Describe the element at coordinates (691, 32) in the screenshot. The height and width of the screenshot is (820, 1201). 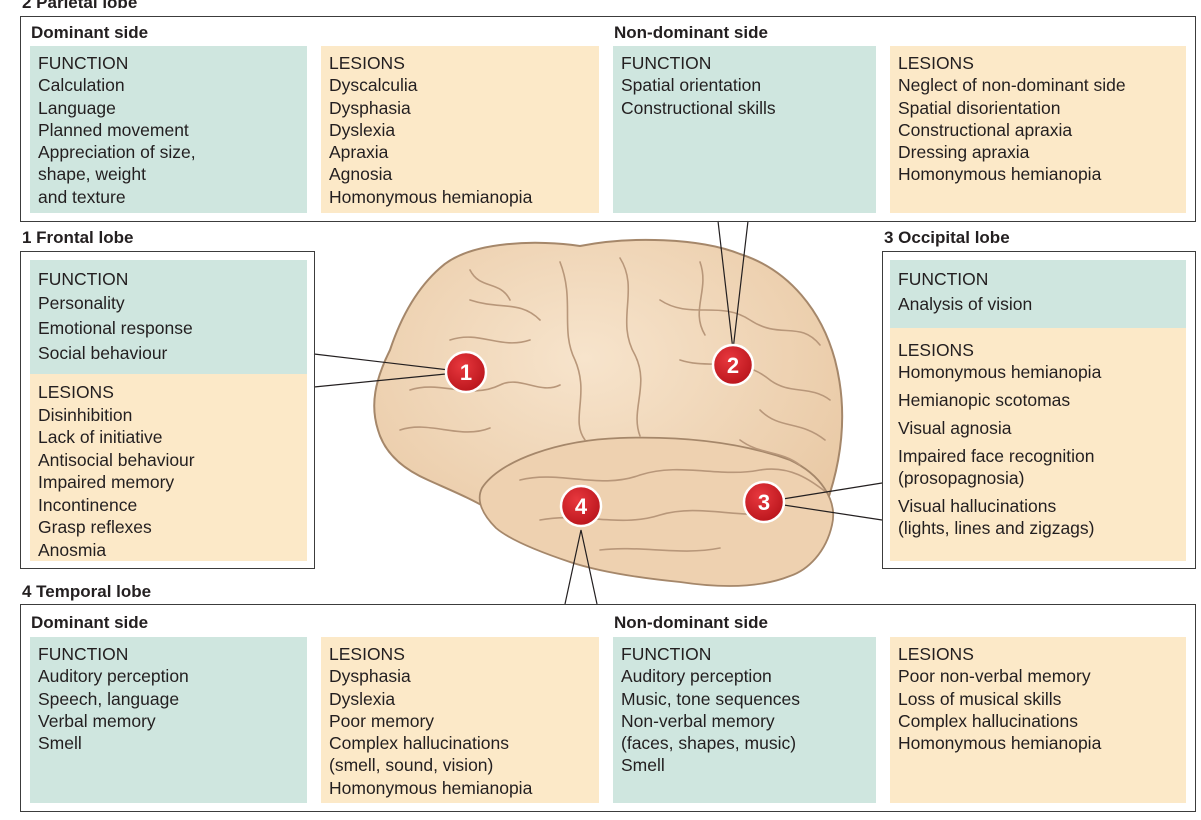
I see `parietal-nondominant-heading: Non-dominant side` at that location.